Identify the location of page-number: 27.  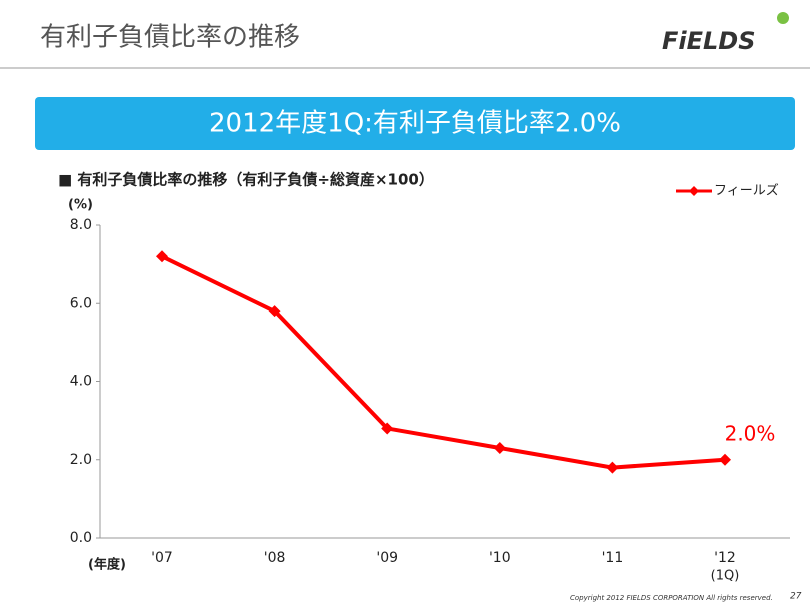
(796, 597).